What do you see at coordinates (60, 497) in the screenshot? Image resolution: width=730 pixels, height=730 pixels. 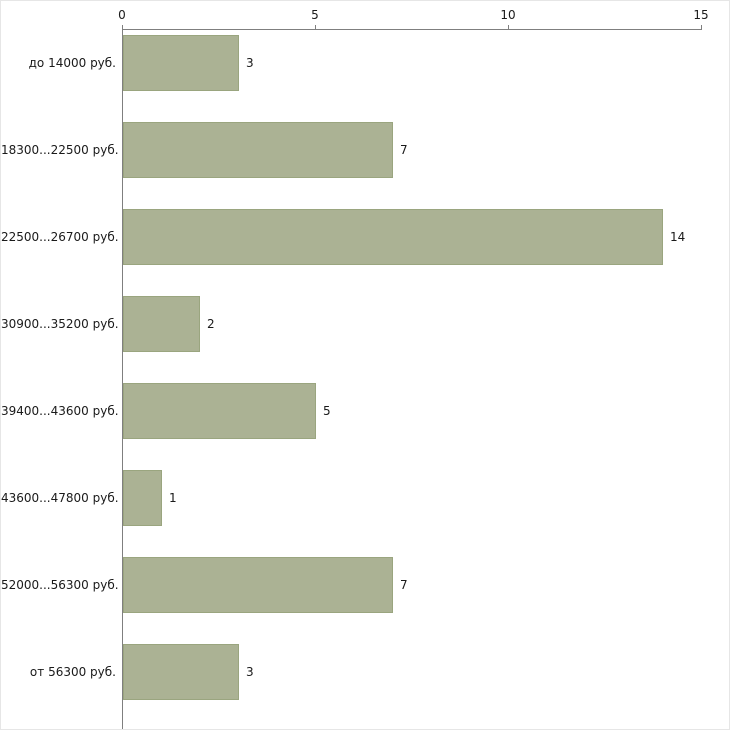 I see `category-label: 43600...47800 руб.` at bounding box center [60, 497].